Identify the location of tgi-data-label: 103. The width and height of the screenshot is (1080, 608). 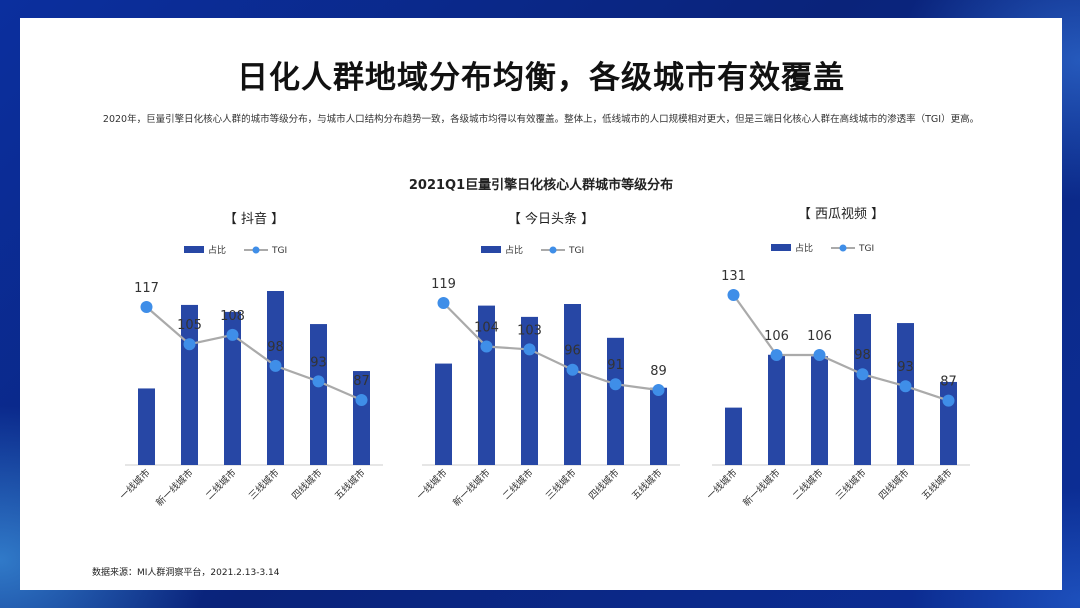
(529, 330).